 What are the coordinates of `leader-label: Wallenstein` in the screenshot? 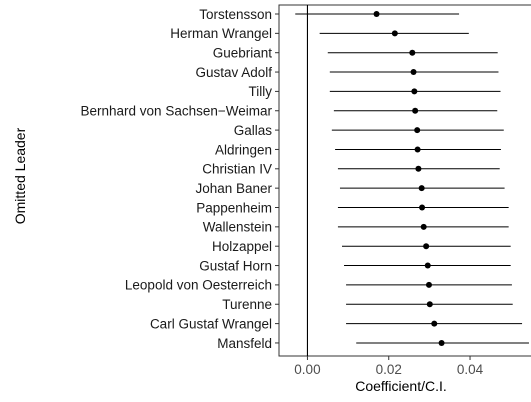 It's located at (237, 227).